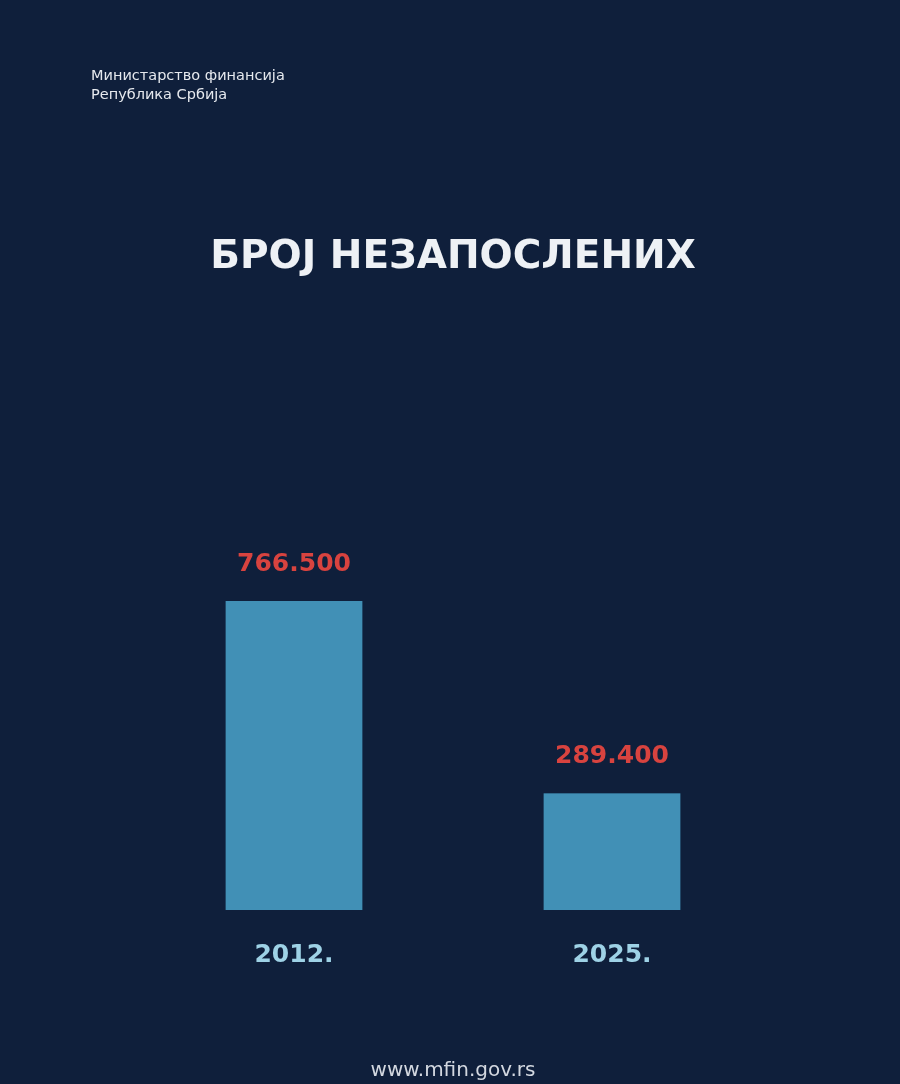  I want to click on text: Република Србија, so click(159, 94).